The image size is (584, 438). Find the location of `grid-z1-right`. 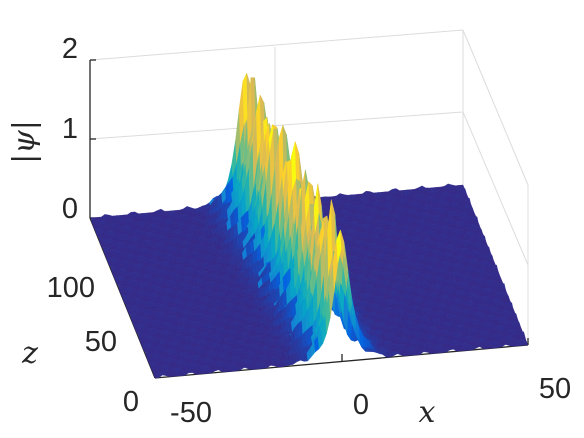

grid-z1-right is located at coordinates (495, 188).